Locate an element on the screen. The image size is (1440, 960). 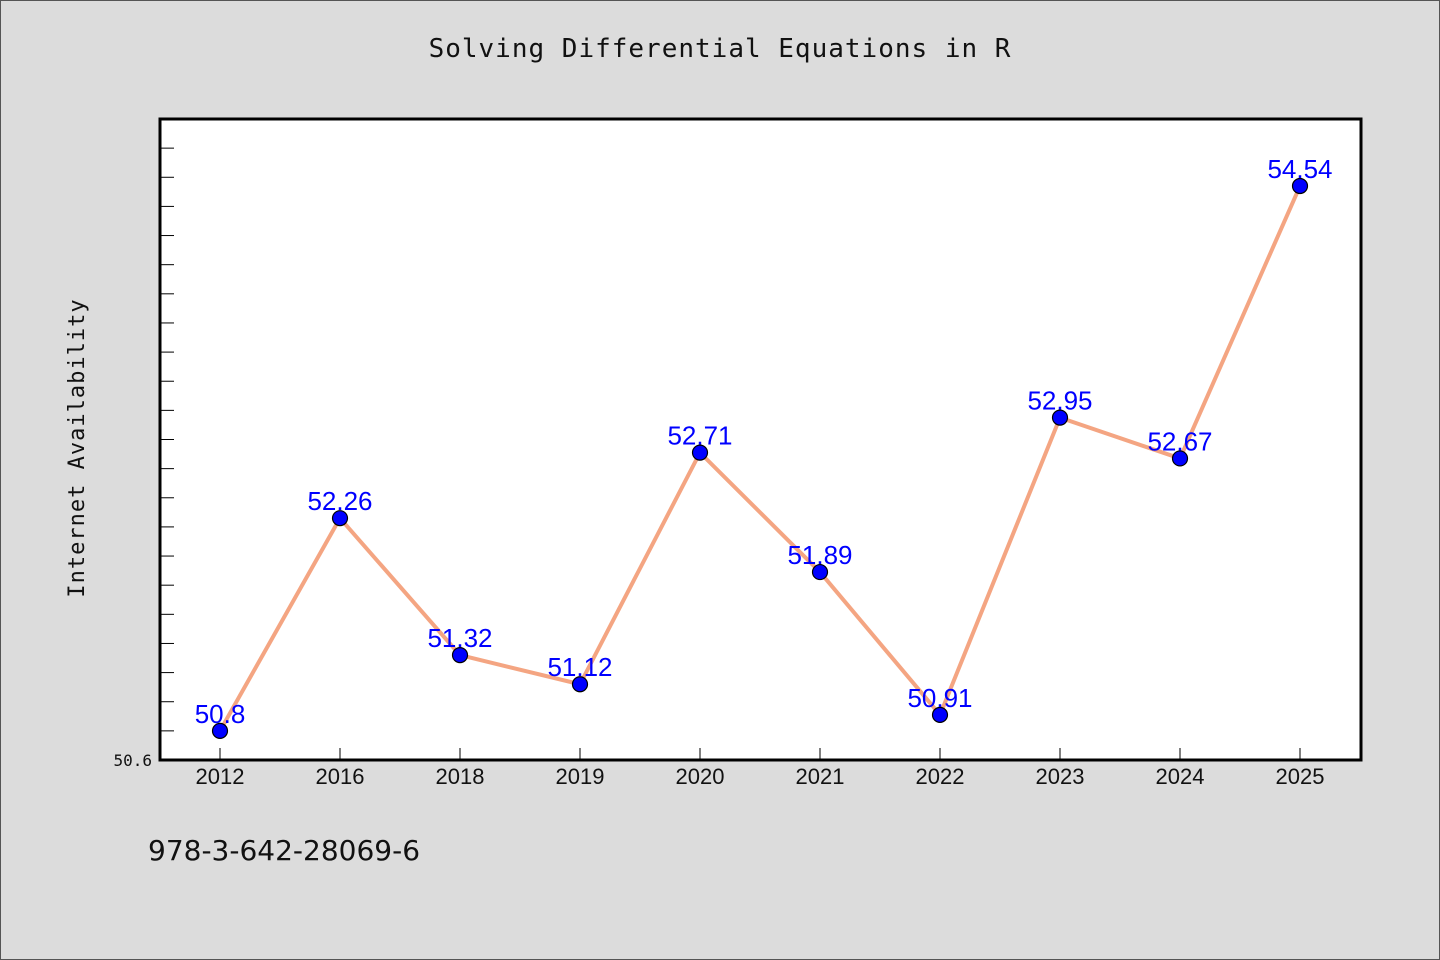
data-label: 52.71 is located at coordinates (699, 436).